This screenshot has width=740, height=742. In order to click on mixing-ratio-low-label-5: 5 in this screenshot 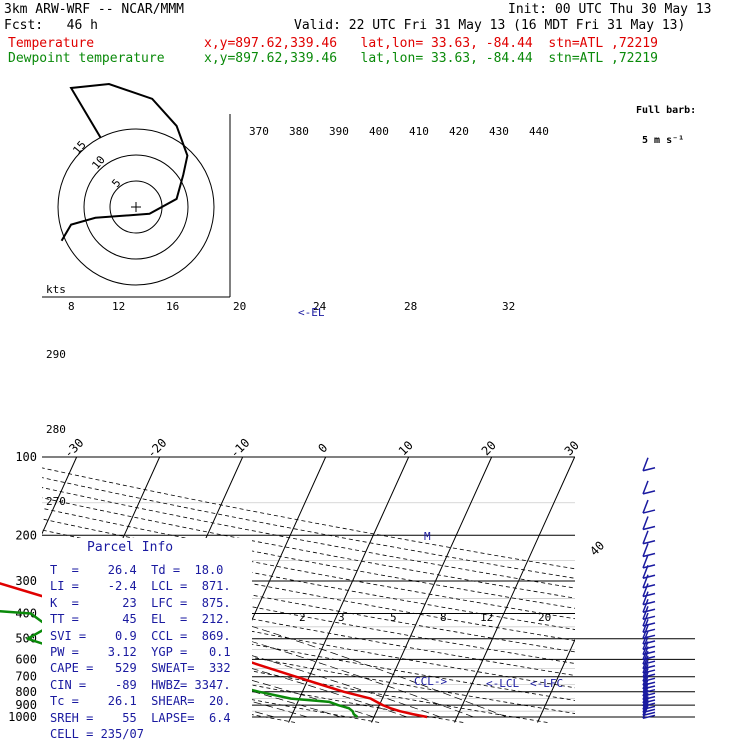, I will do `click(393, 617)`.